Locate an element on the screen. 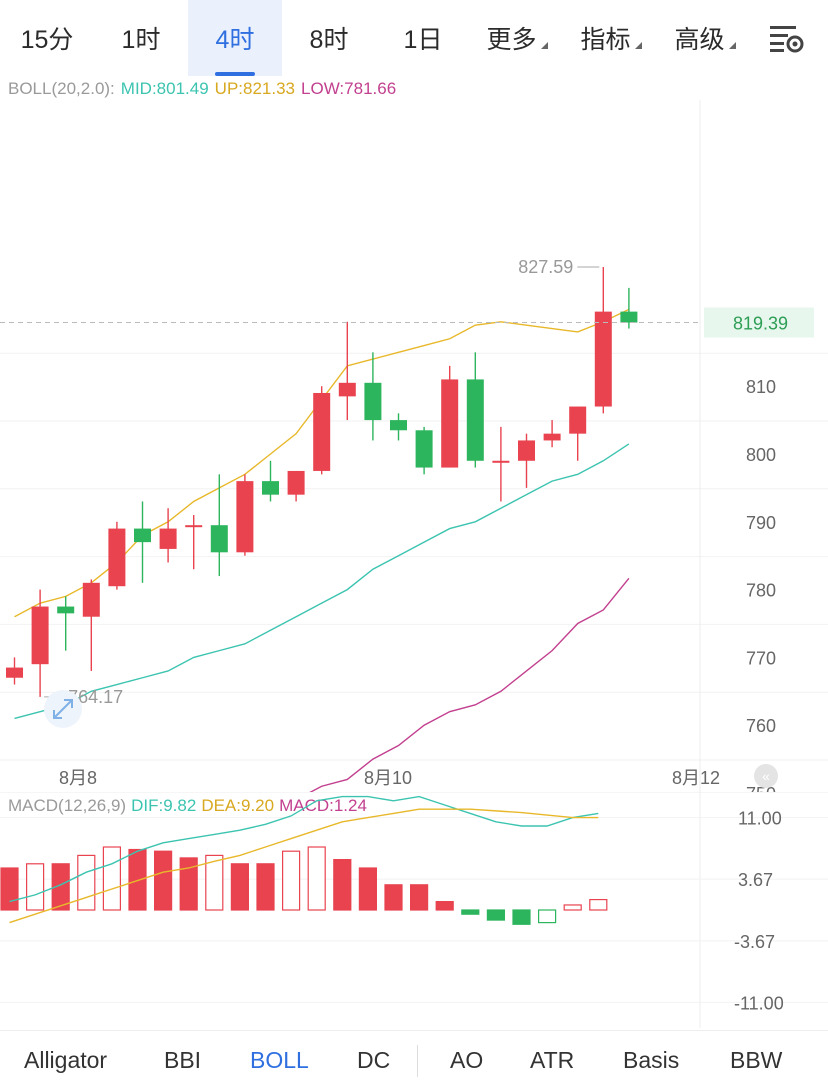 The width and height of the screenshot is (828, 1092). tab-8h: 8时 is located at coordinates (329, 40).